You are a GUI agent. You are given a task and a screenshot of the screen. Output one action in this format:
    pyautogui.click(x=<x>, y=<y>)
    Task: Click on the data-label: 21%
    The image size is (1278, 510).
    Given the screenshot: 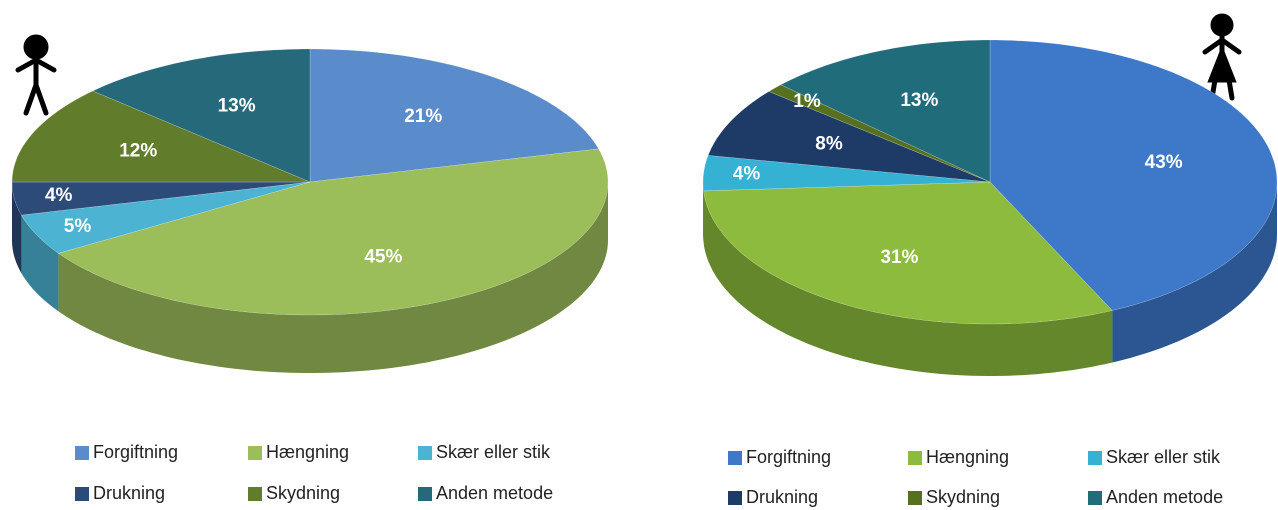 What is the action you would take?
    pyautogui.click(x=423, y=116)
    